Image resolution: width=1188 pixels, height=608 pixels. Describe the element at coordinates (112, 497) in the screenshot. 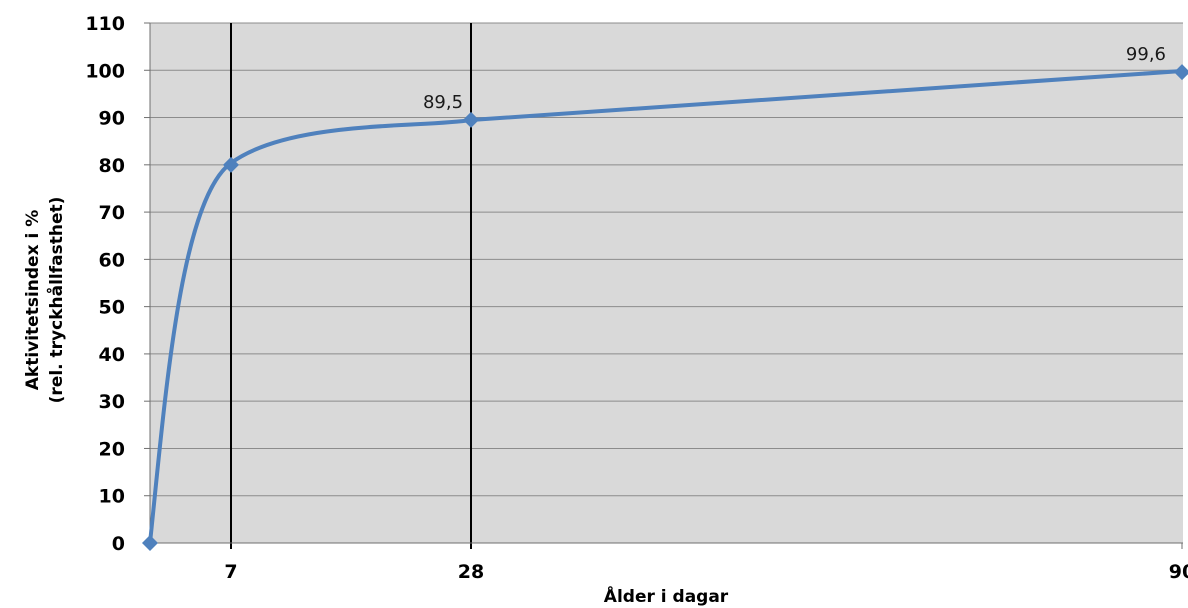

I see `y-tick-label-10: 10` at that location.